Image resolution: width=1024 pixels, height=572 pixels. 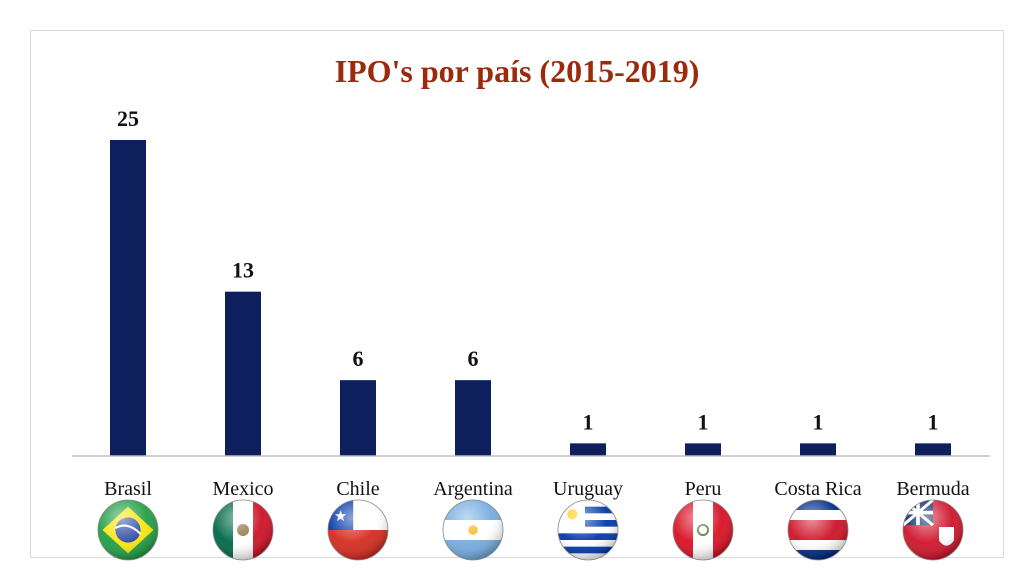 I want to click on bar-uruguay, so click(x=588, y=449).